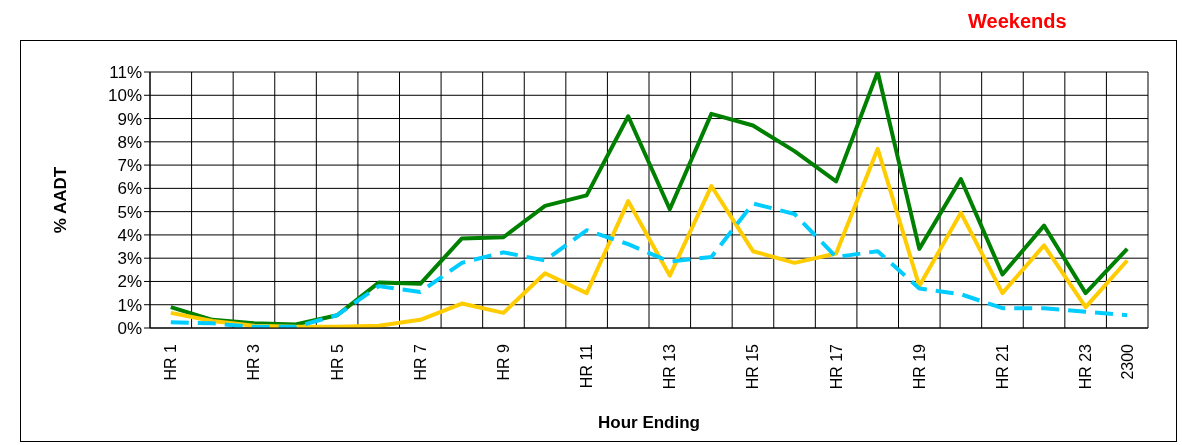  I want to click on x-tick-label: HR 21, so click(1002, 366).